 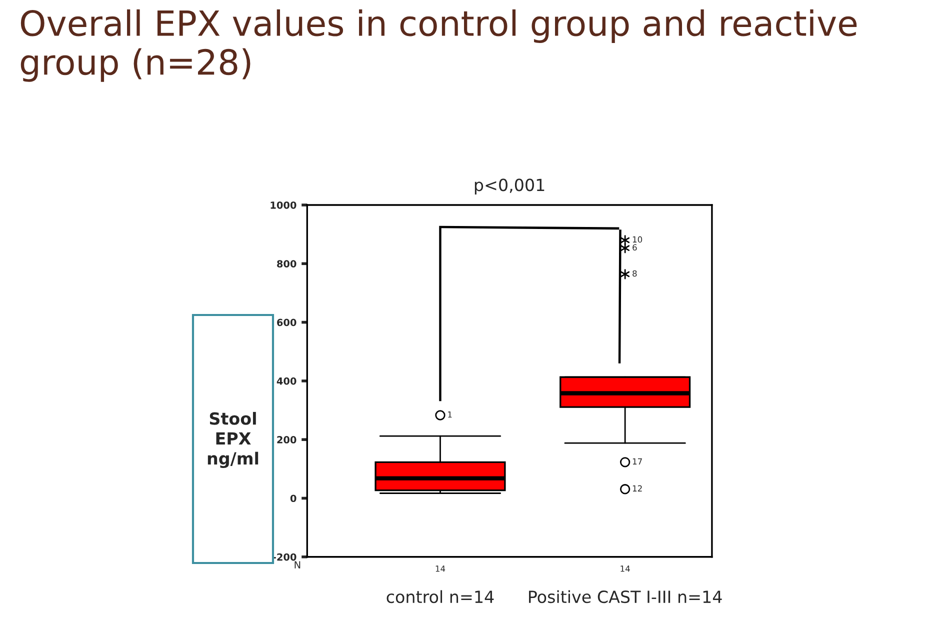 What do you see at coordinates (286, 264) in the screenshot?
I see `y-tick-label: 800` at bounding box center [286, 264].